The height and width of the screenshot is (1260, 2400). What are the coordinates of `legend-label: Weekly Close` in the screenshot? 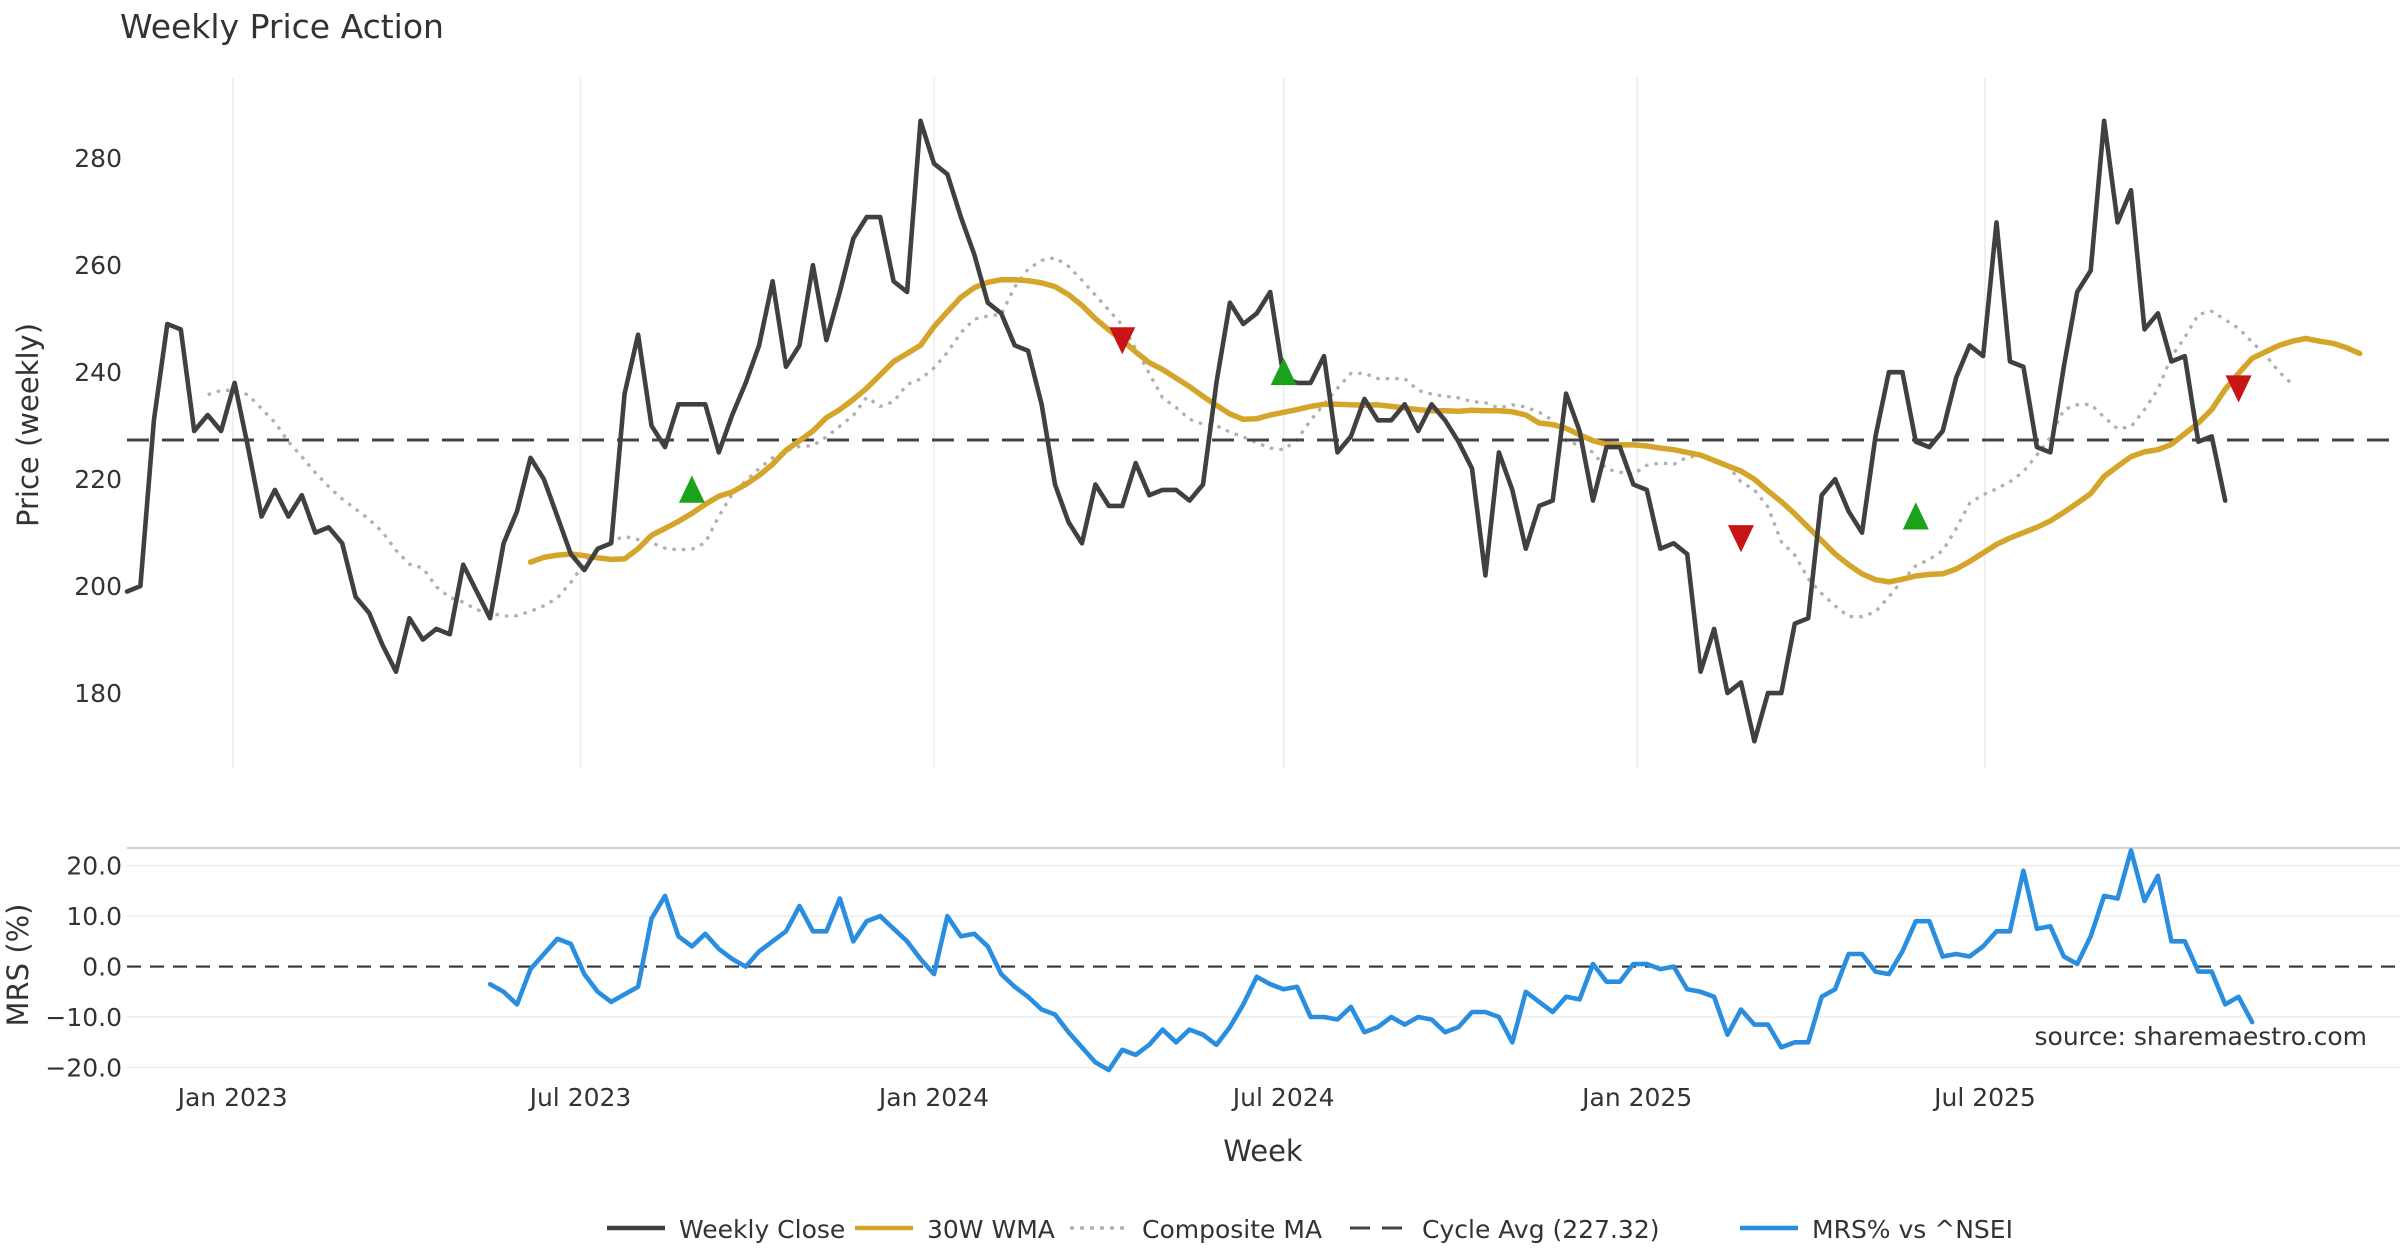 It's located at (762, 1229).